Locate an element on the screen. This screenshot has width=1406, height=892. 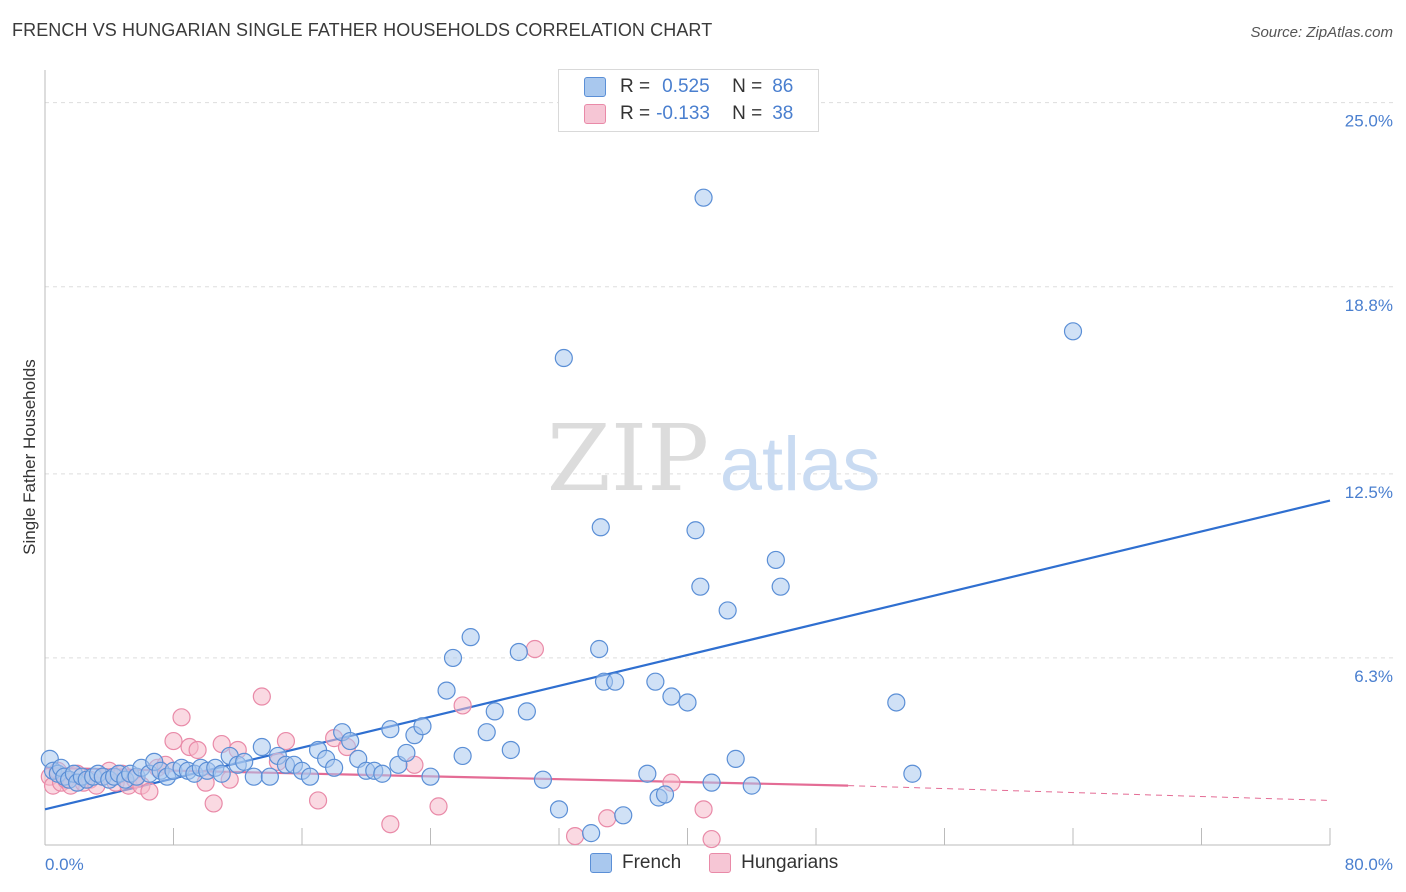
french-r-value: 0.525 is located at coordinates (686, 86).